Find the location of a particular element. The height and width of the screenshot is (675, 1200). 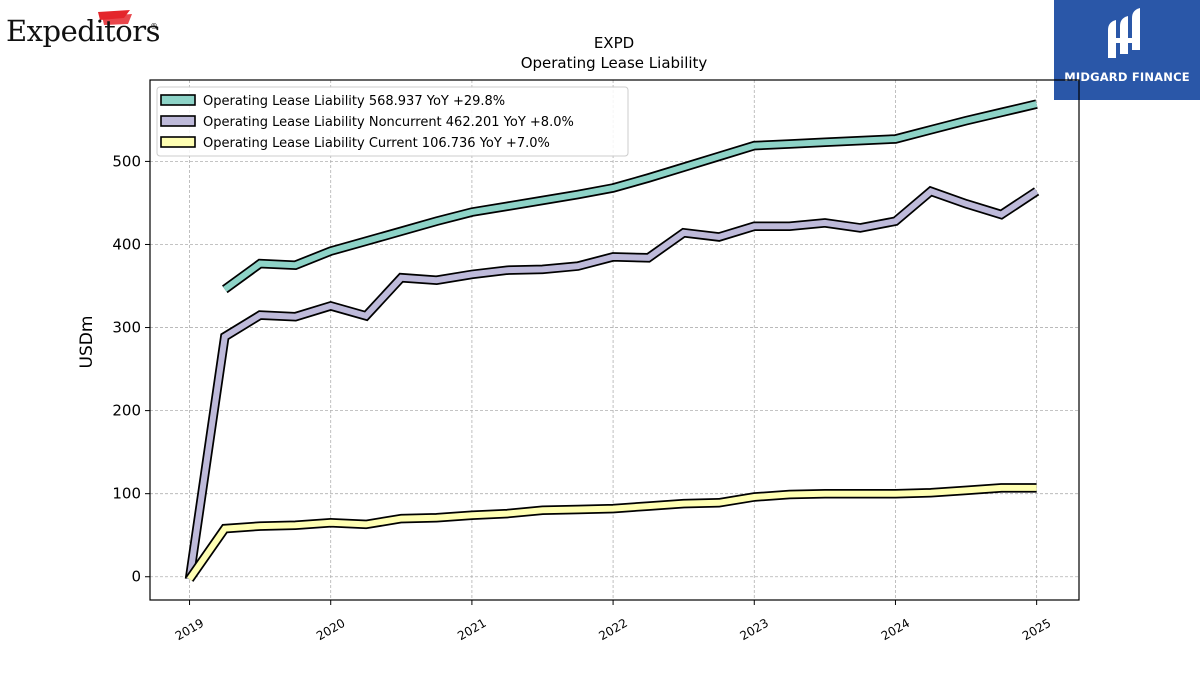

registered-mark: ® is located at coordinates (154, 26).